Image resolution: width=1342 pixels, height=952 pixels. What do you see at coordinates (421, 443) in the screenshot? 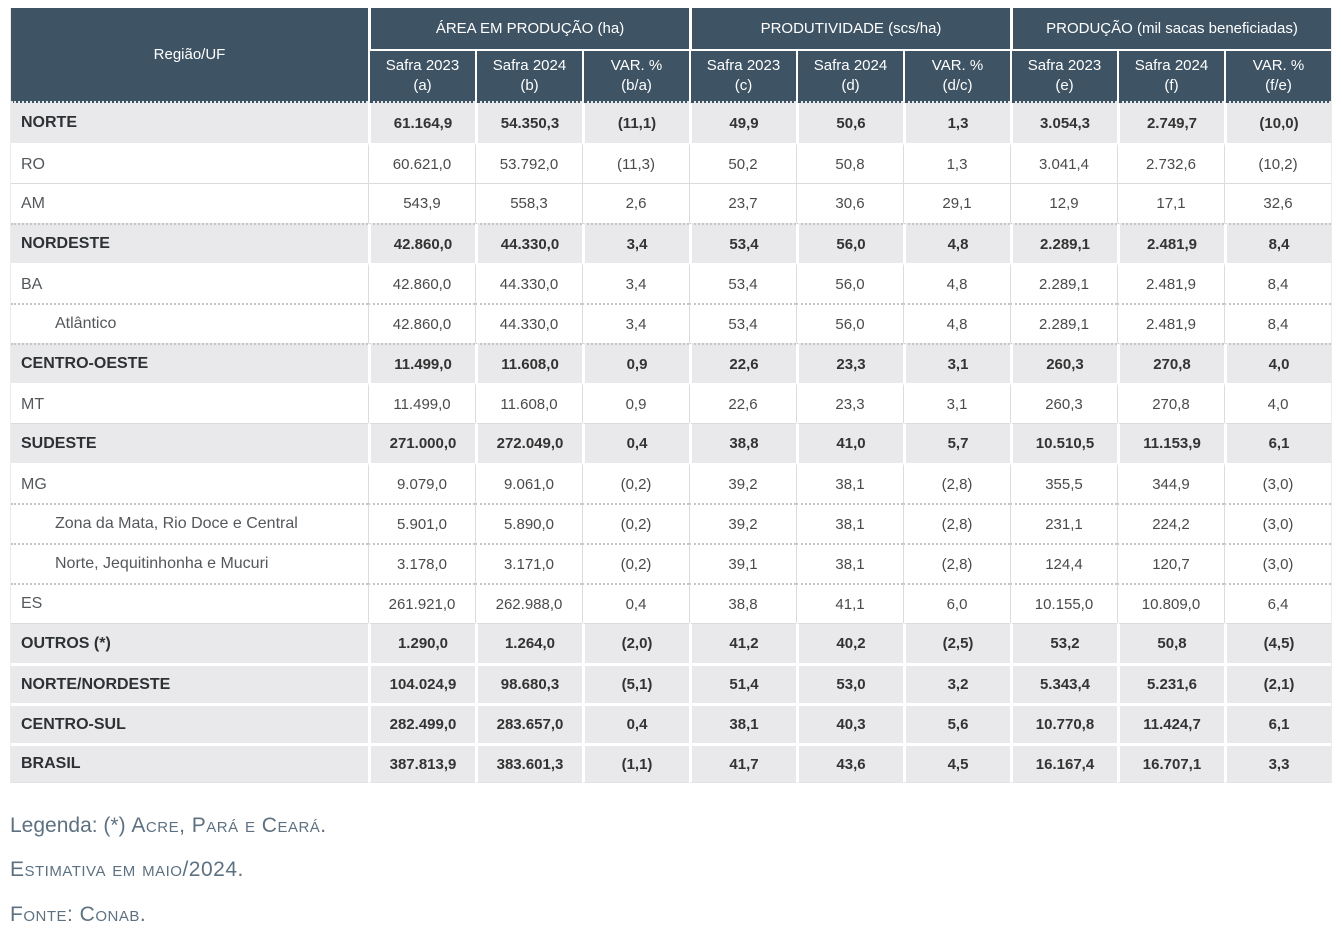
I see `value-cell: 271.000,0` at bounding box center [421, 443].